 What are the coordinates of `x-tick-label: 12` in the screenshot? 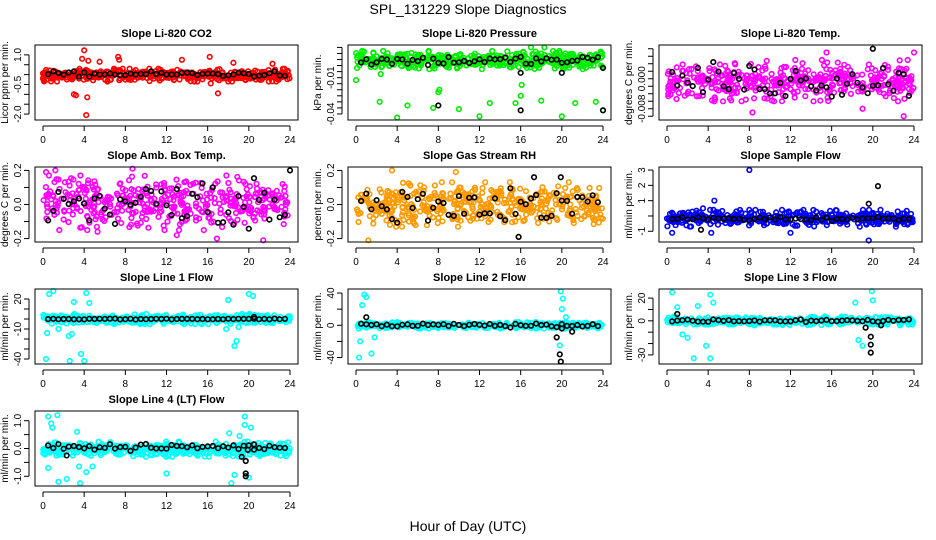 It's located at (167, 384).